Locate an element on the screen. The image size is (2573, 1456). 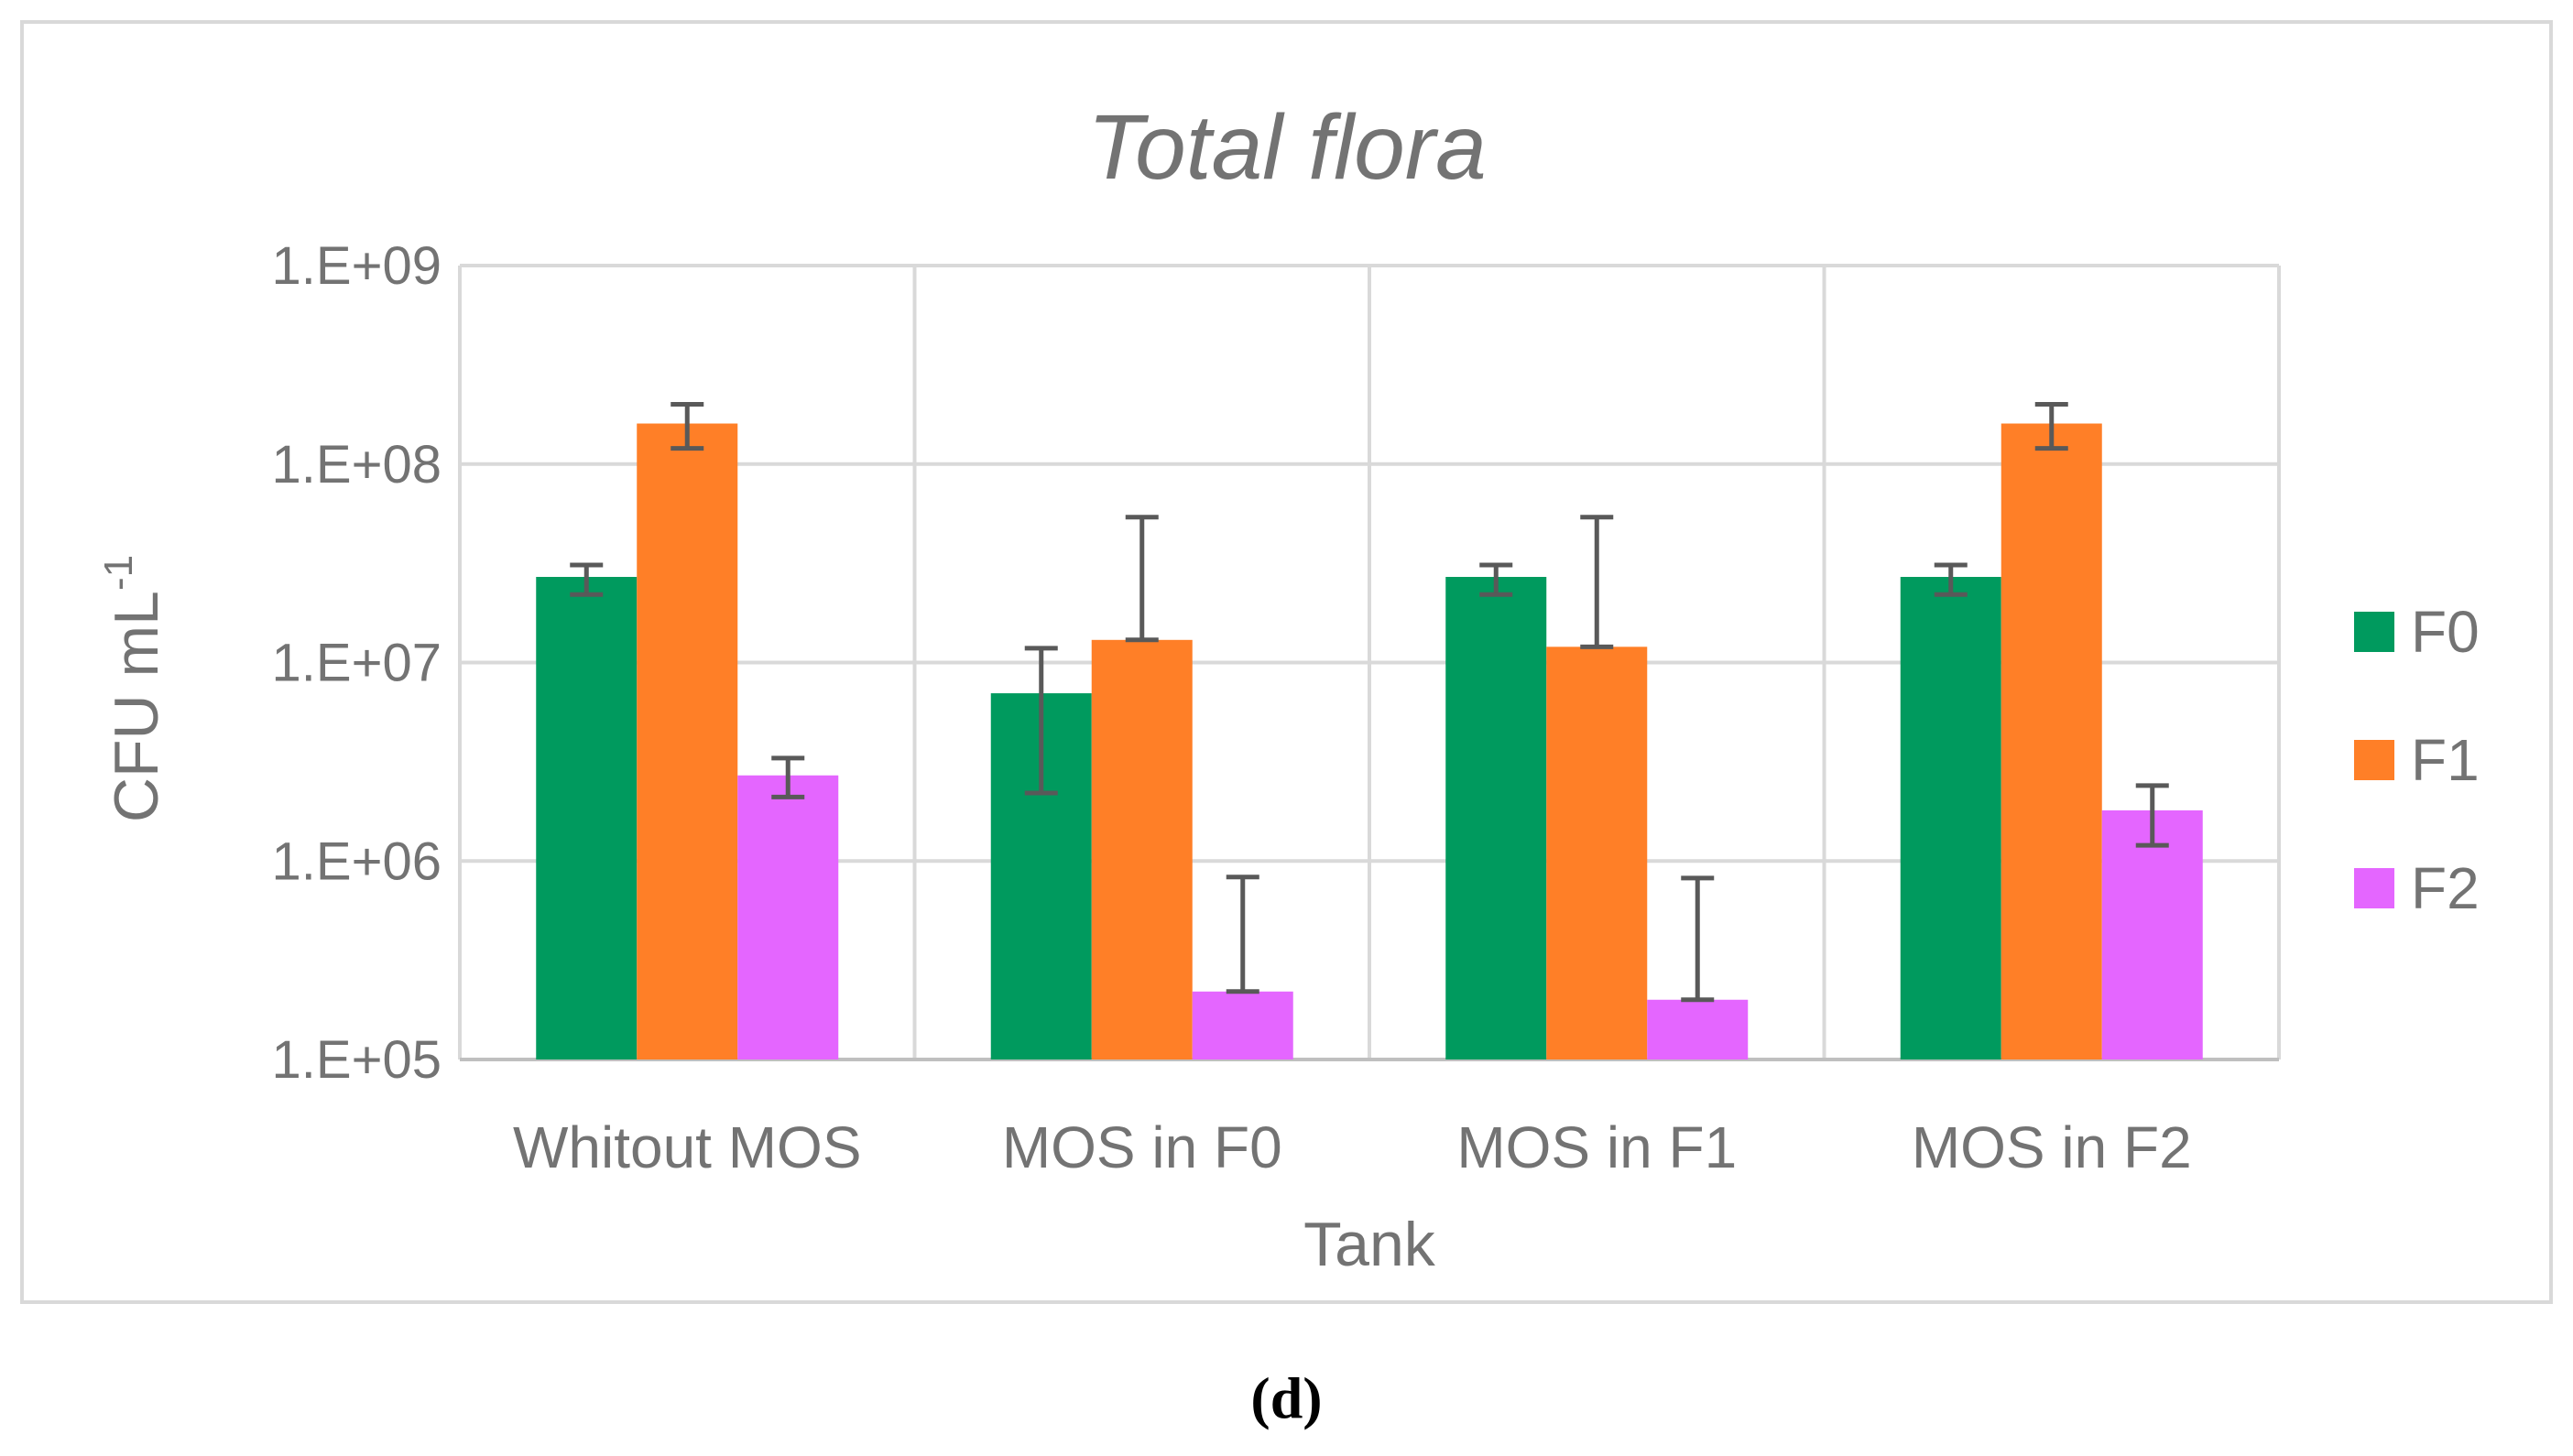
y-axis-label-main: CFU mL is located at coordinates (136, 706).